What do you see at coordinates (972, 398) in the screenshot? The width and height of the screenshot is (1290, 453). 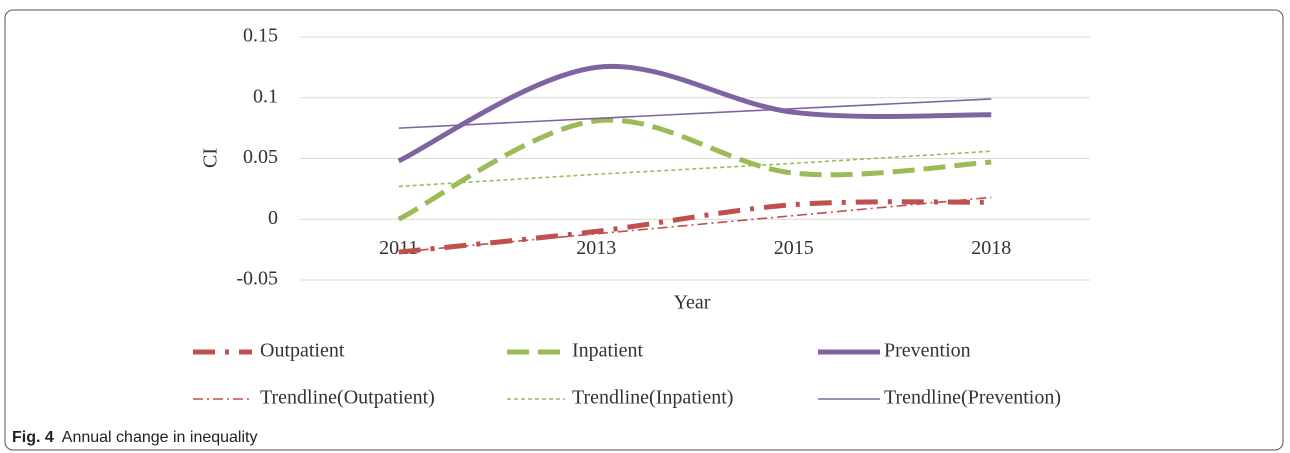 I see `legend-label: Trendline(Prevention)` at bounding box center [972, 398].